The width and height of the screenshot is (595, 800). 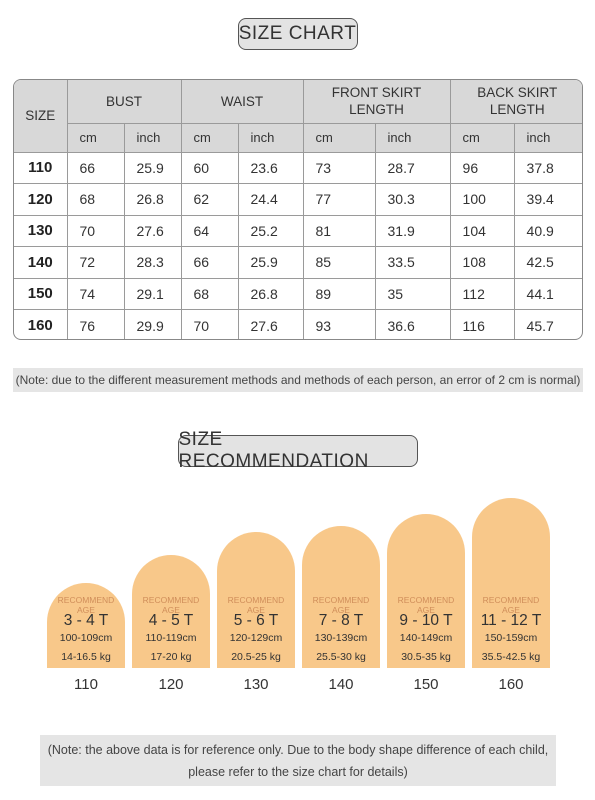 What do you see at coordinates (209, 199) in the screenshot?
I see `table-cell: 62` at bounding box center [209, 199].